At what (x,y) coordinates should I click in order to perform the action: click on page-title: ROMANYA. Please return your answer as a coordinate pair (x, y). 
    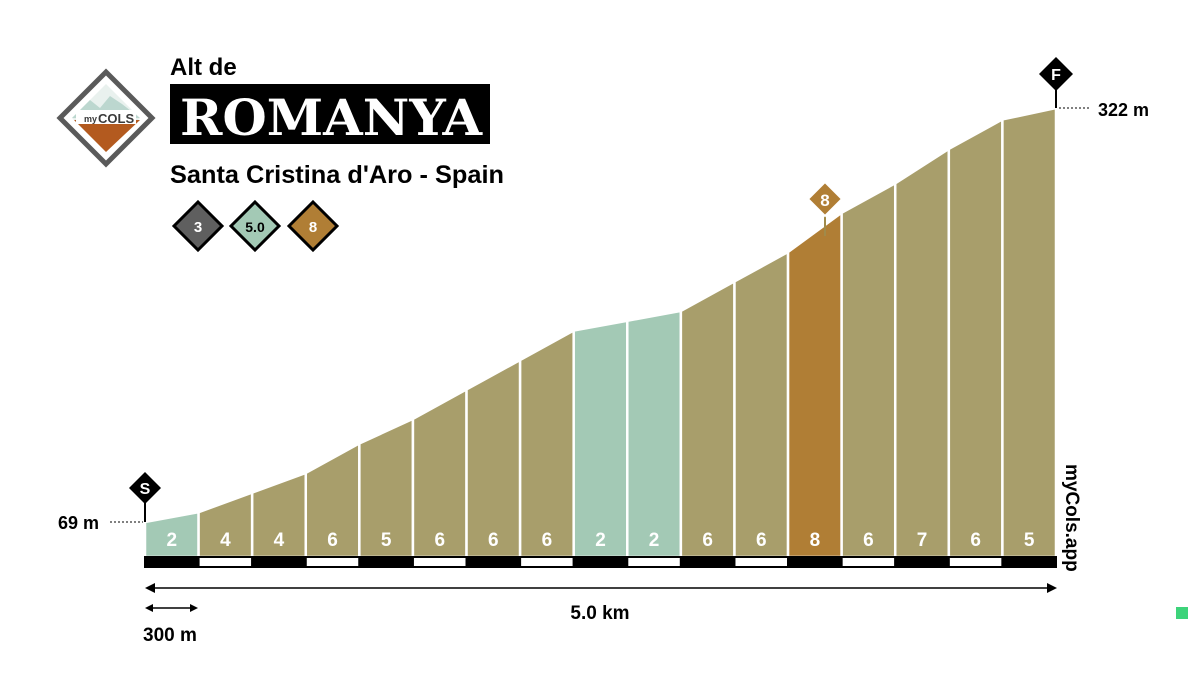
    Looking at the image, I should click on (331, 117).